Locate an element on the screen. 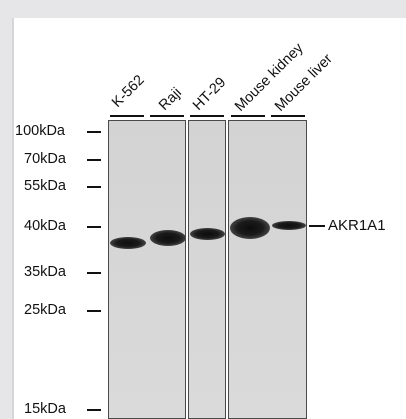 The height and width of the screenshot is (419, 406). band-raji is located at coordinates (168, 238).